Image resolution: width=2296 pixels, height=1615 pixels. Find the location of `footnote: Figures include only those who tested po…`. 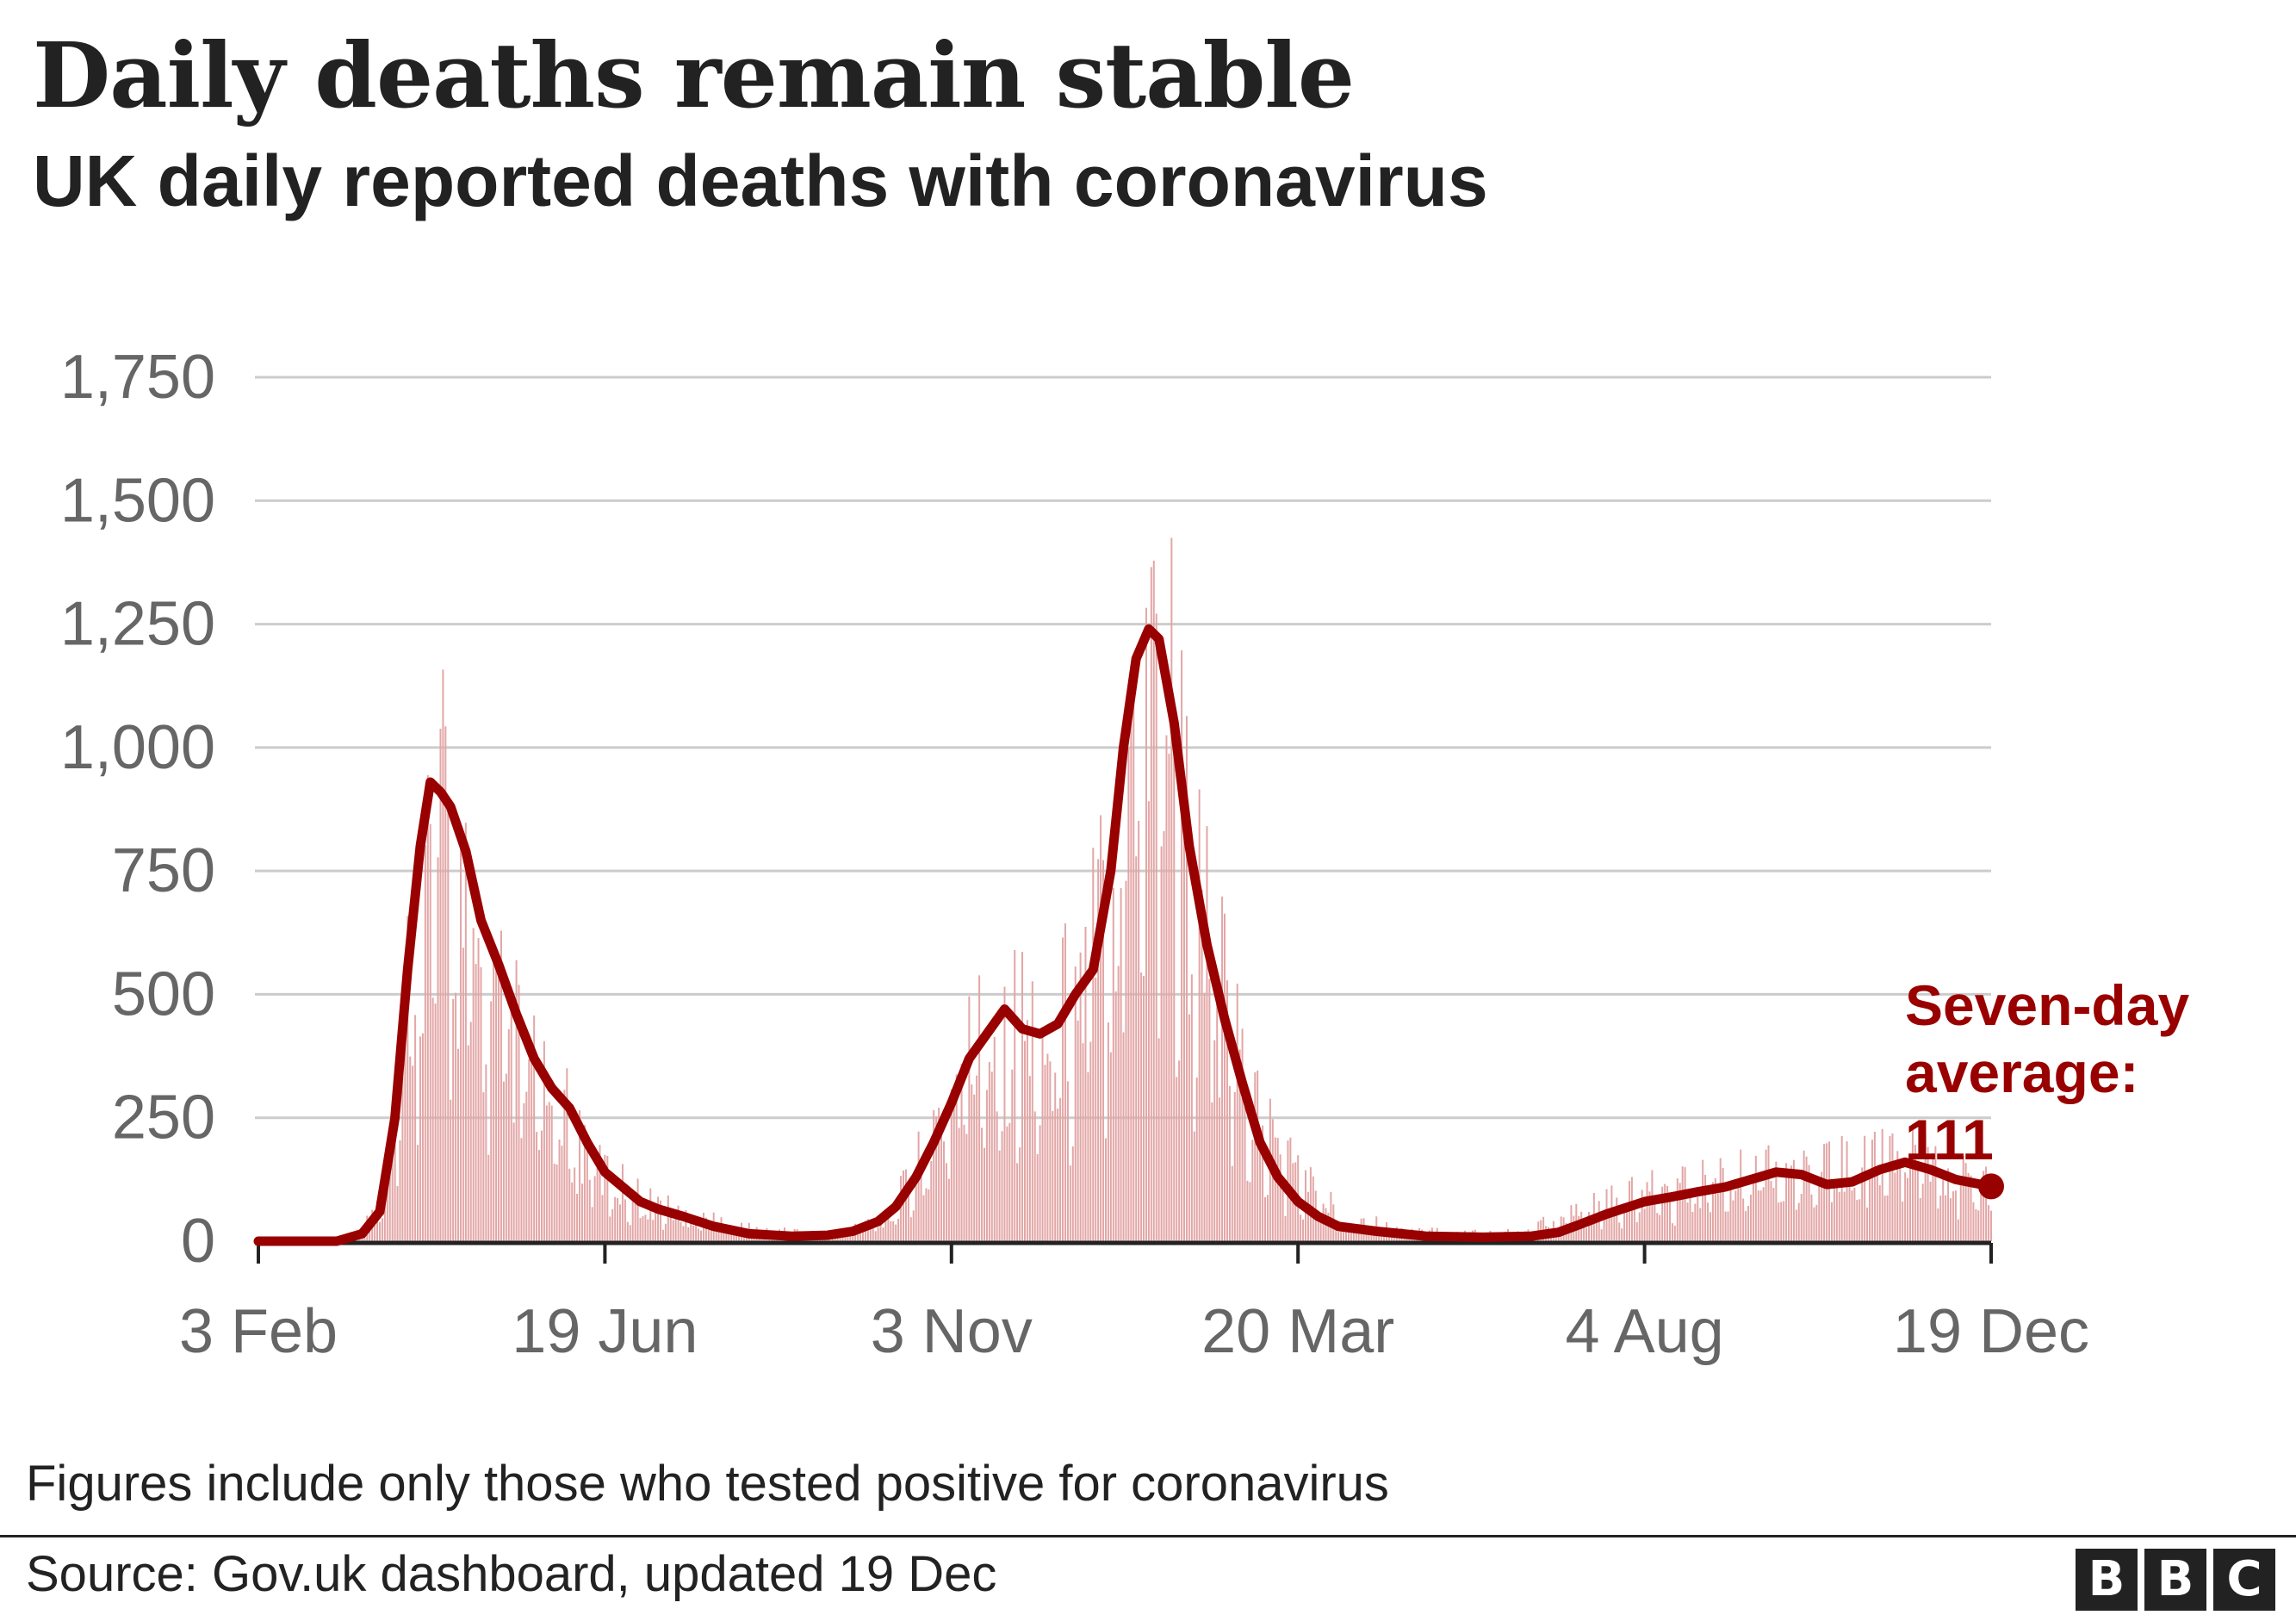

footnote: Figures include only those who tested po… is located at coordinates (707, 1484).